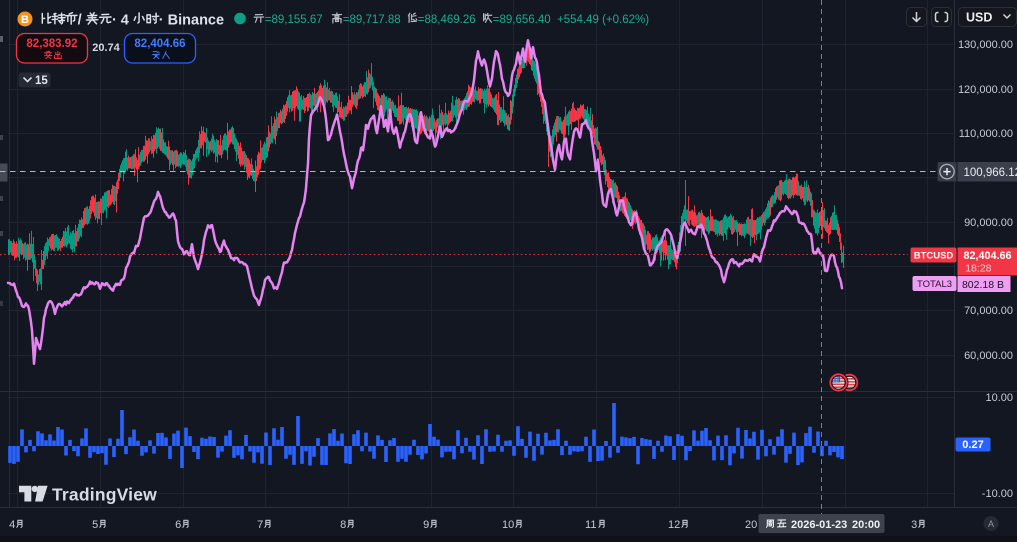 This screenshot has width=1017, height=542. Describe the element at coordinates (985, 45) in the screenshot. I see `svg-text: 130,000.00` at that location.